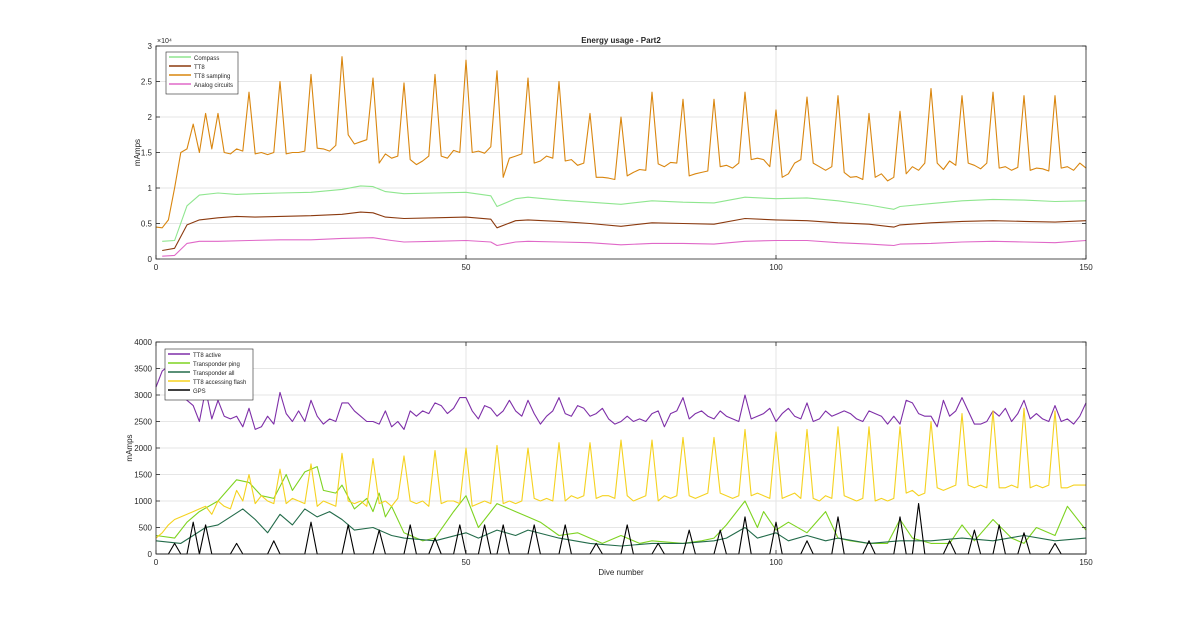 Image resolution: width=1200 pixels, height=622 pixels. What do you see at coordinates (150, 117) in the screenshot?
I see `y-tick-label: 2` at bounding box center [150, 117].